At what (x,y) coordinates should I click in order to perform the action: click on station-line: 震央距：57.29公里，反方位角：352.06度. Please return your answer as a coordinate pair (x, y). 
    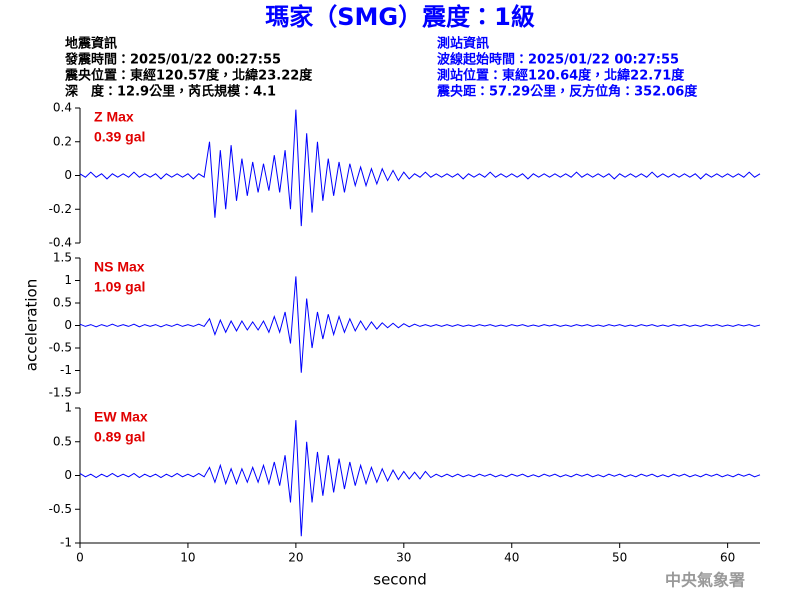
    Looking at the image, I should click on (567, 92).